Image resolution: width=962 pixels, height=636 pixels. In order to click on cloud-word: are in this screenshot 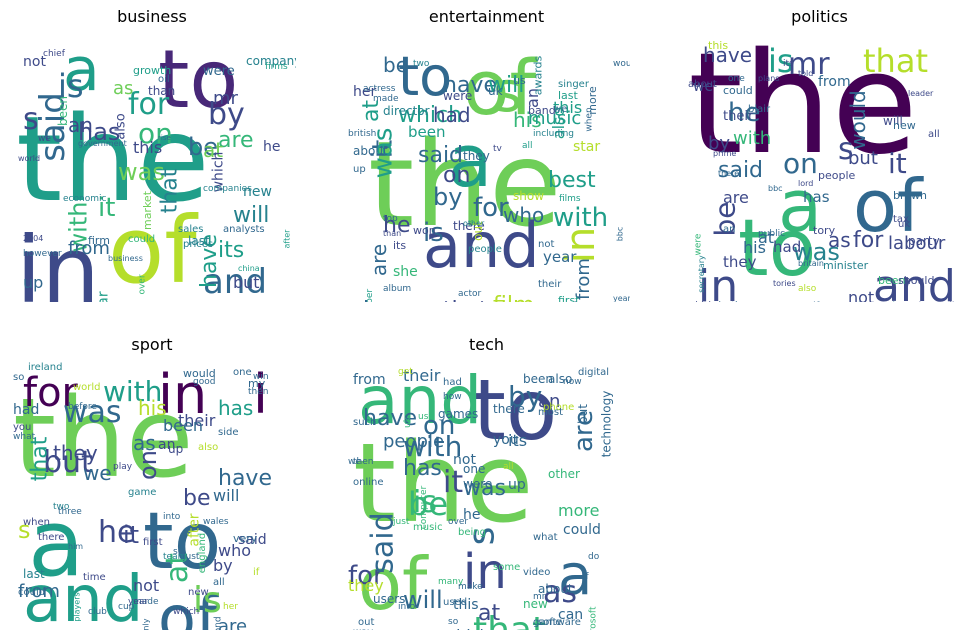, I will do `click(236, 140)`.